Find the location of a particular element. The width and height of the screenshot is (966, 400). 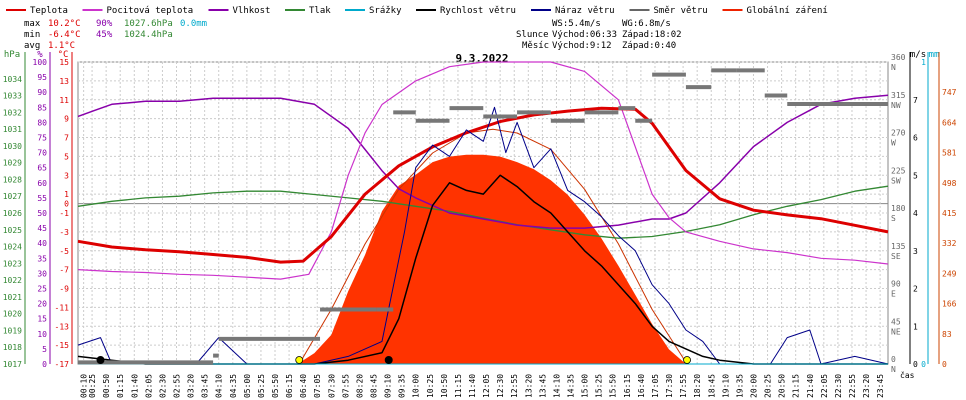

x-tick-label-17: 07:05 is located at coordinates (317, 386).